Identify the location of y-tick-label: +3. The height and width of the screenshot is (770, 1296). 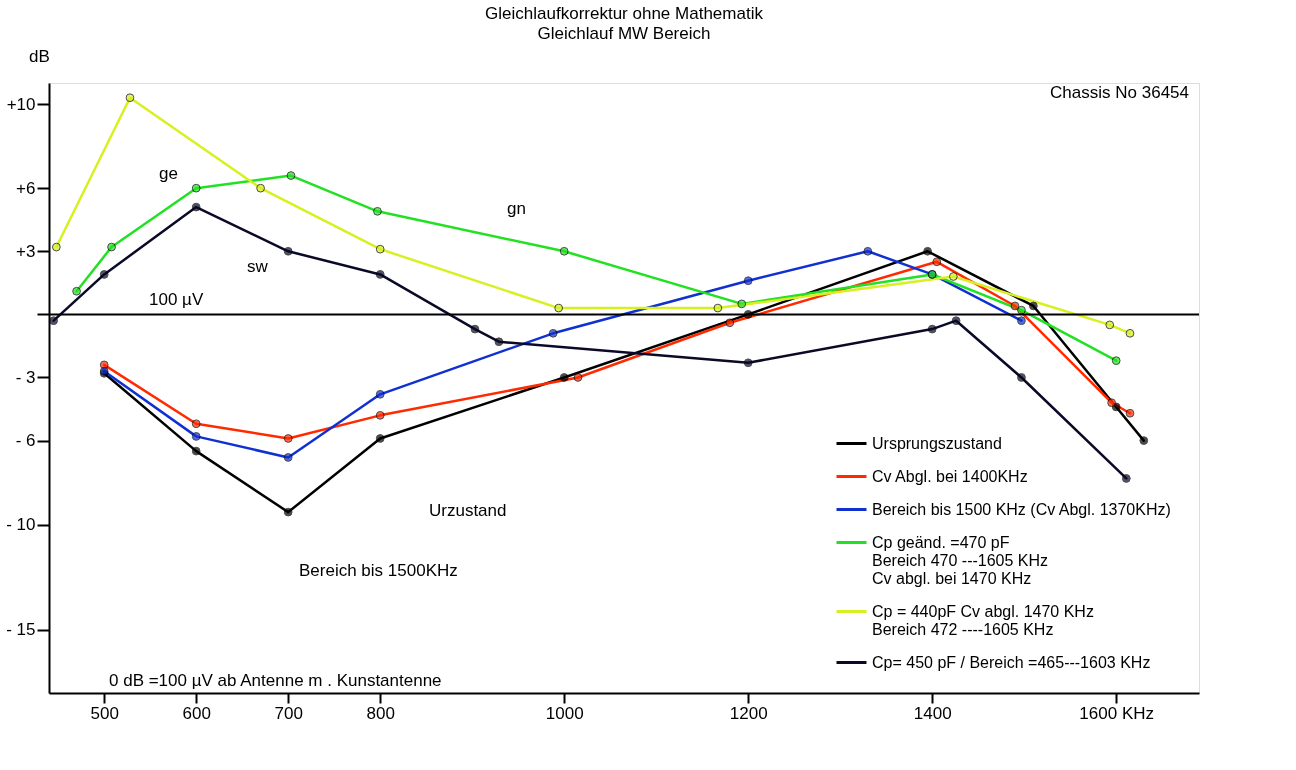
(26, 251).